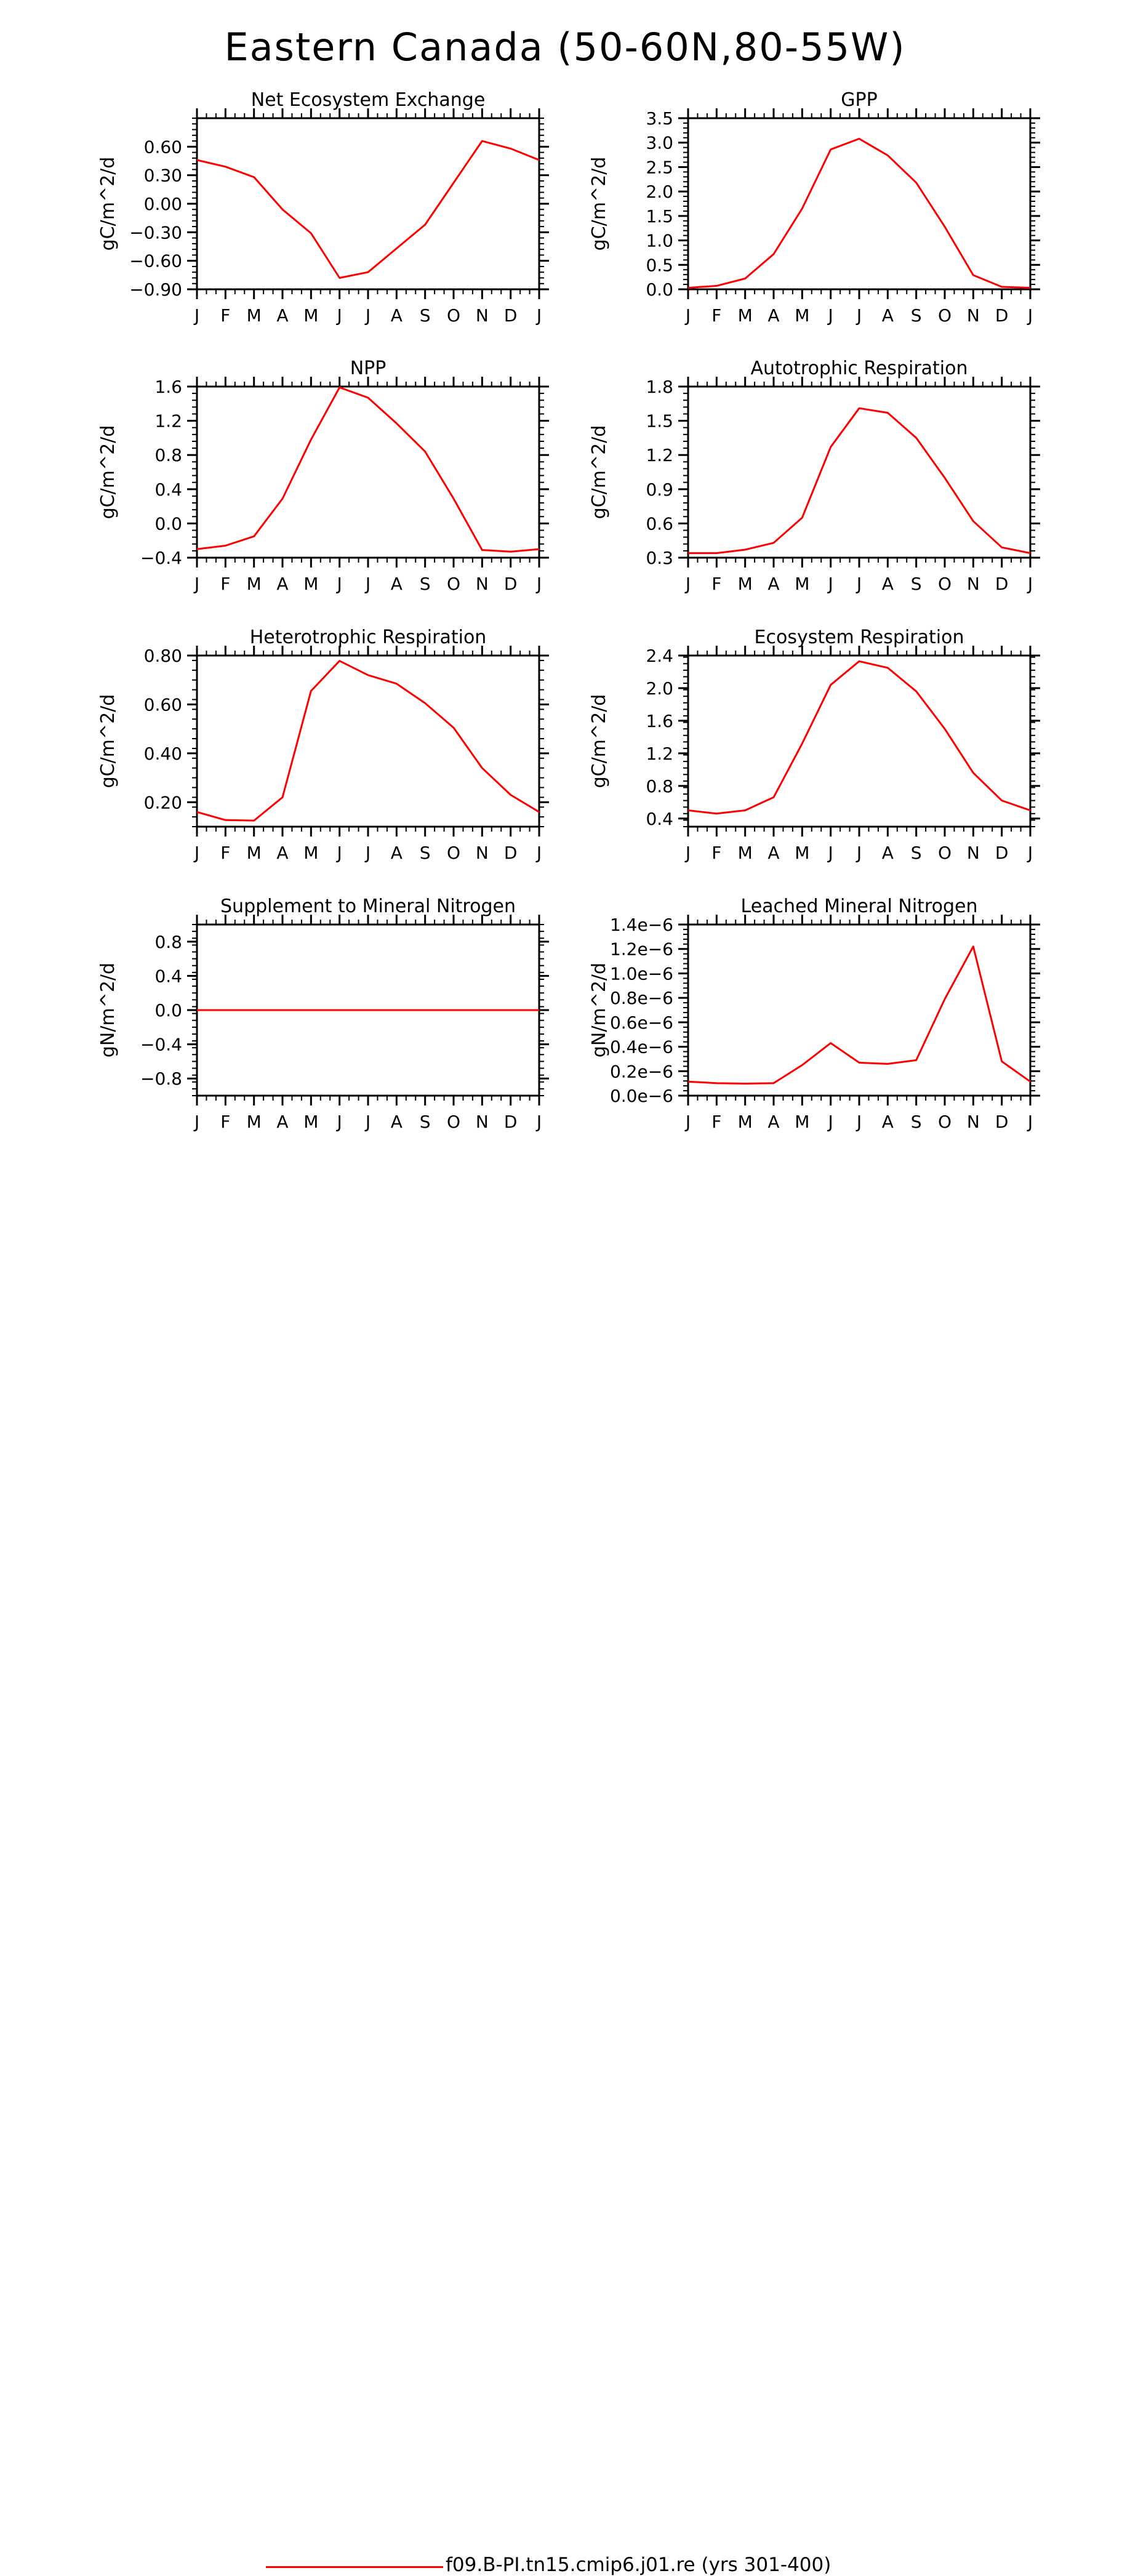 Image resolution: width=1130 pixels, height=2576 pixels. I want to click on y-tick-label: 0.30, so click(163, 176).